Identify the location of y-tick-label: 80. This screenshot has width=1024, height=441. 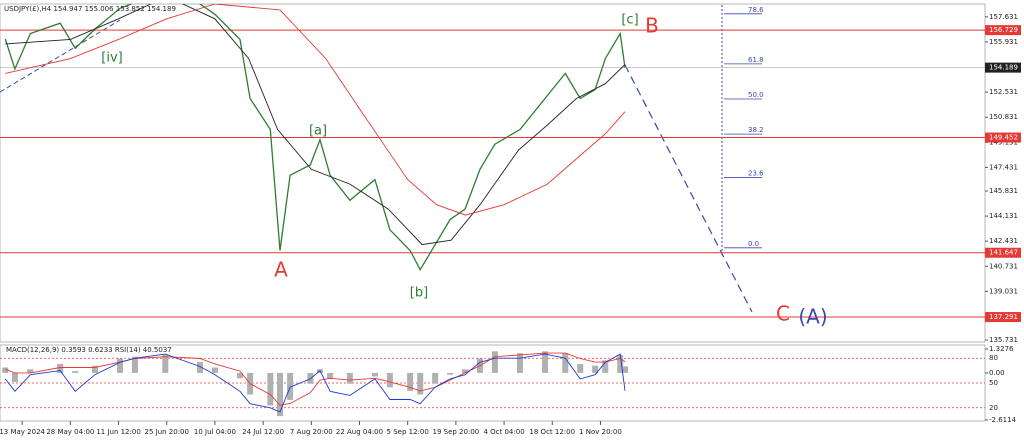
(993, 358).